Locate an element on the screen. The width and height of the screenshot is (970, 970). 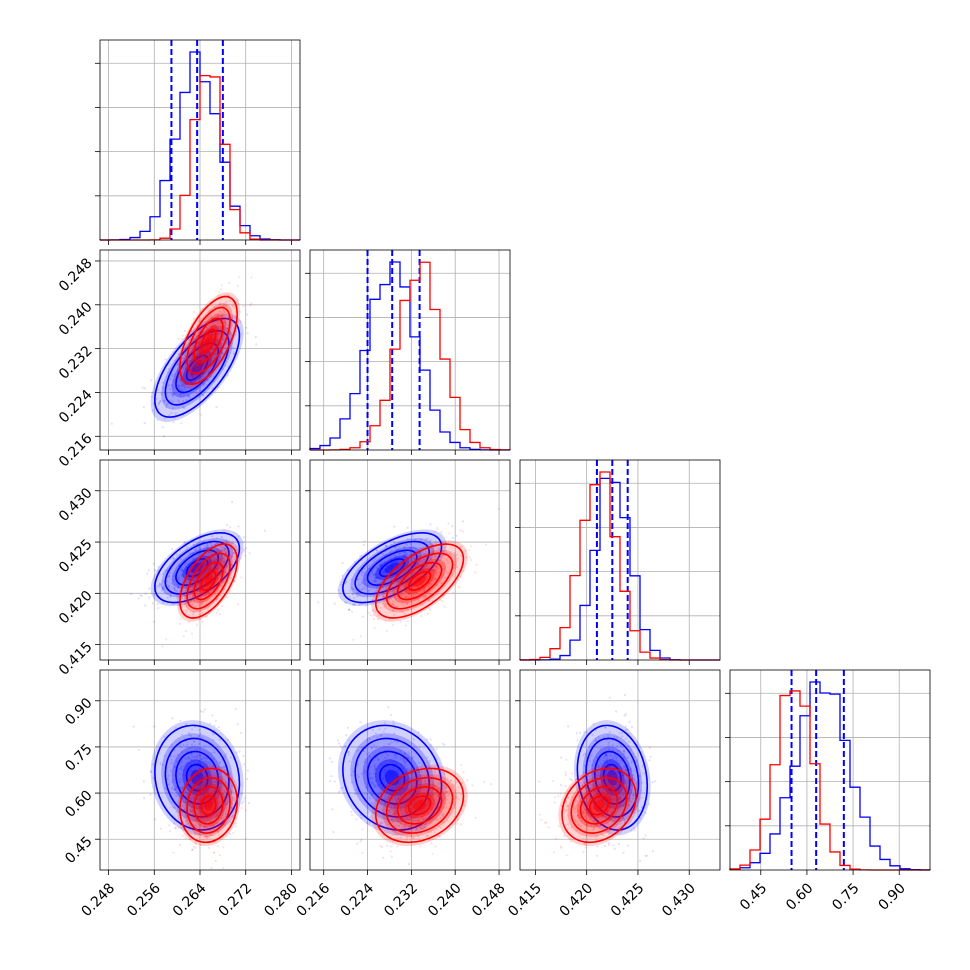
panel-4-3-scatter is located at coordinates (618, 772).